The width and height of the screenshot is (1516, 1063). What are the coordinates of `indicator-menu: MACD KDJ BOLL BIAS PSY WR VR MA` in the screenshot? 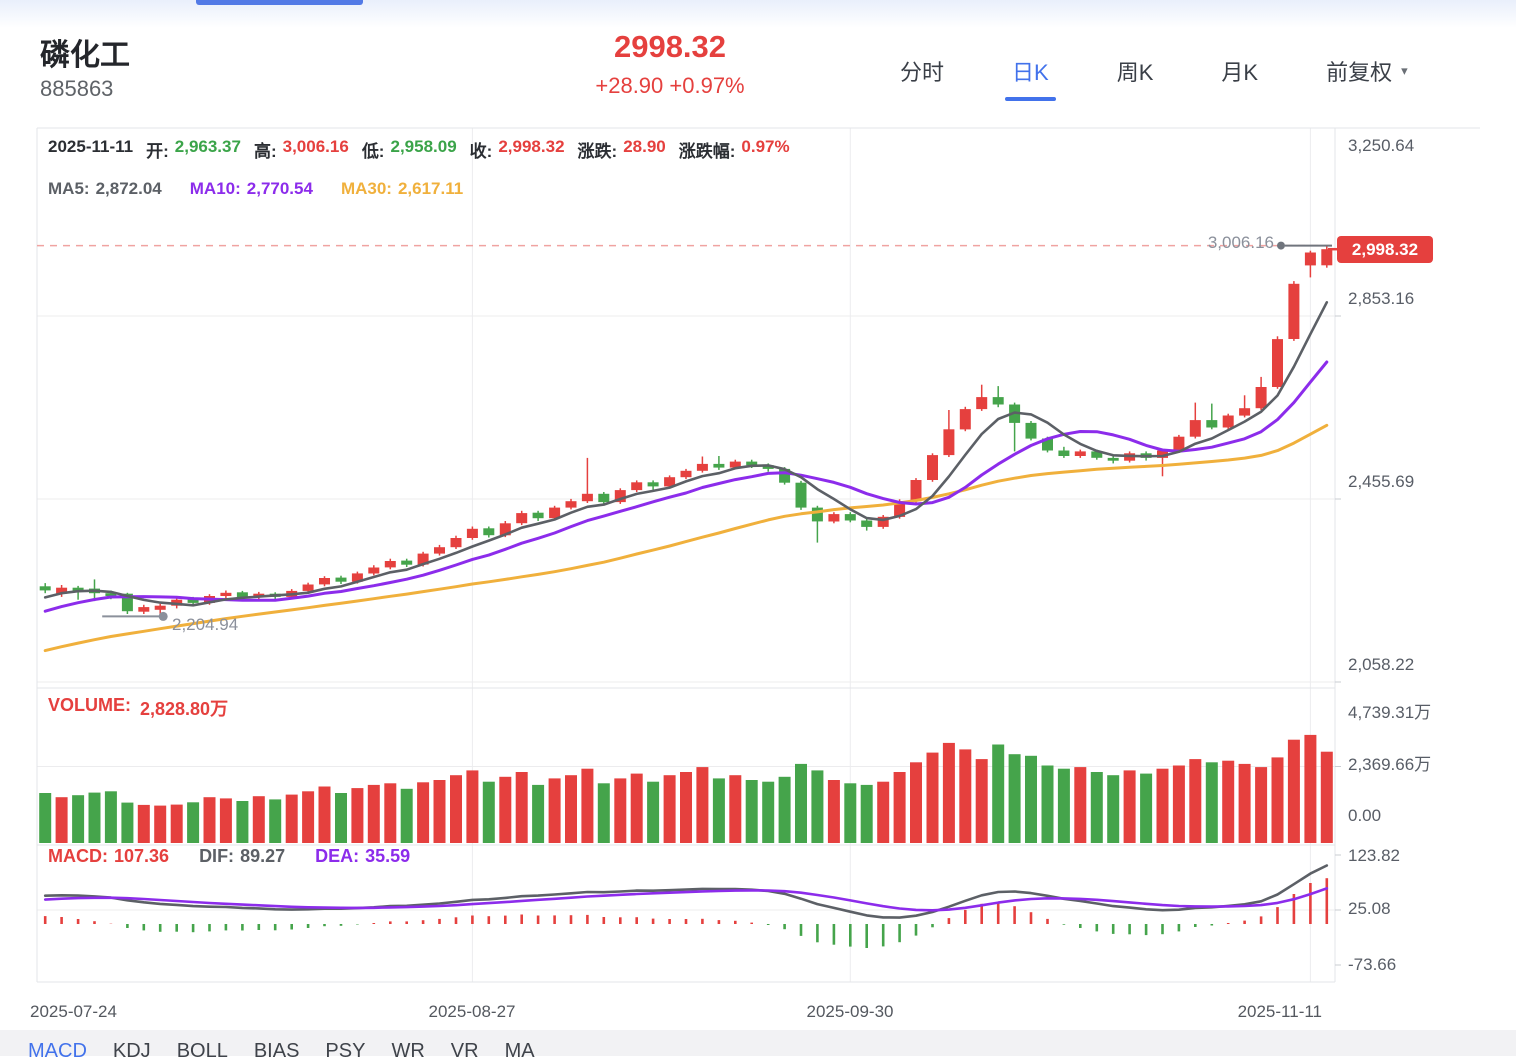 It's located at (281, 1051).